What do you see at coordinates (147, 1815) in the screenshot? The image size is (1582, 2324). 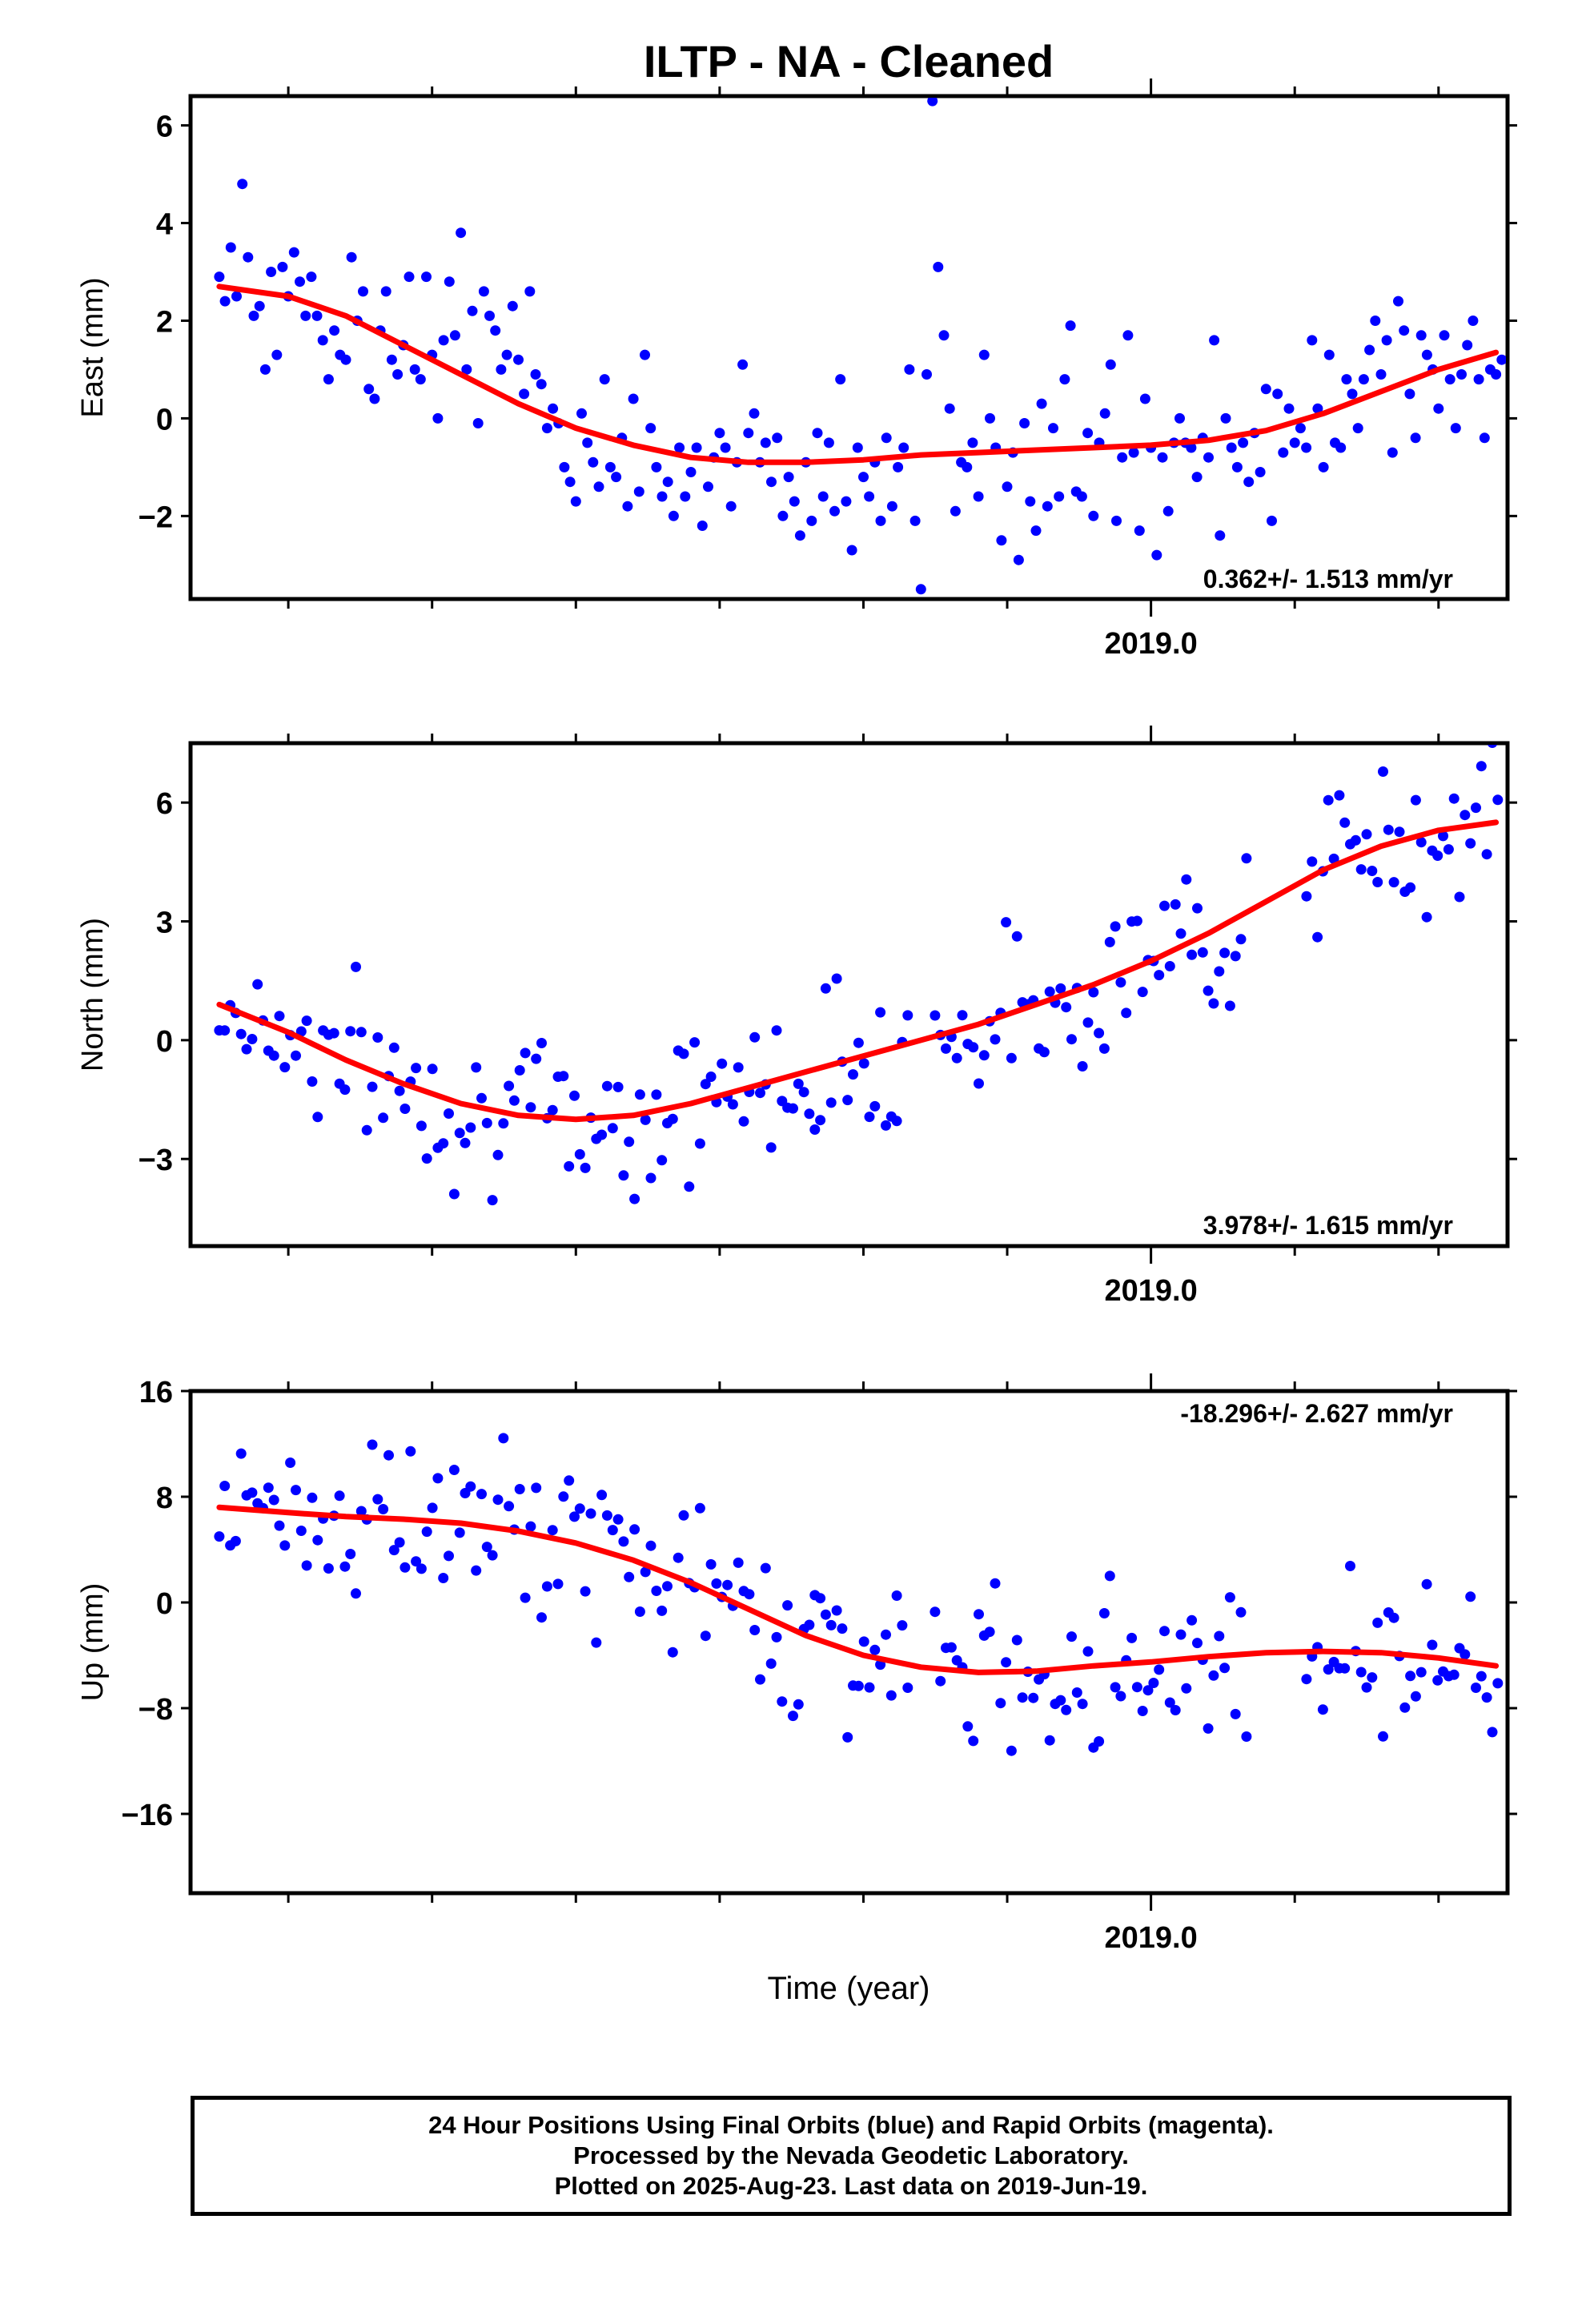 I see `y-tick-label: −16` at bounding box center [147, 1815].